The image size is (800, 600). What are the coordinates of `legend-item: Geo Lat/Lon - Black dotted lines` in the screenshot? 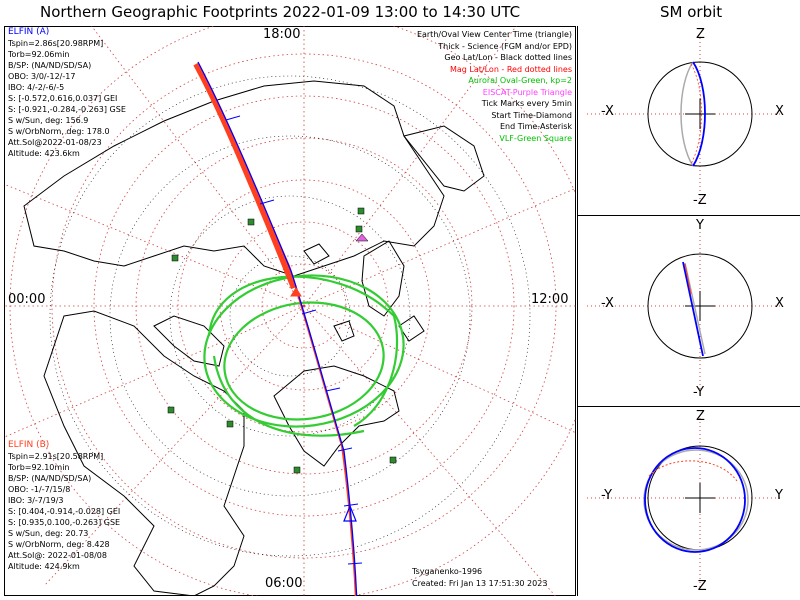 It's located at (508, 57).